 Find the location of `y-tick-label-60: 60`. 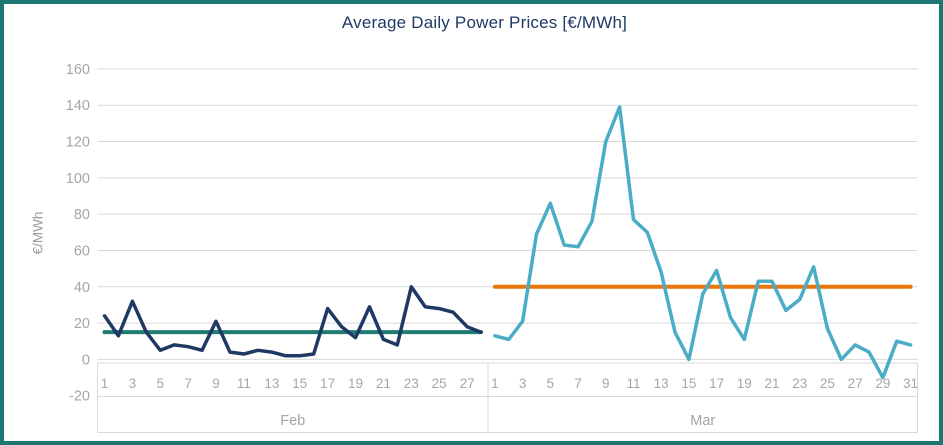

y-tick-label-60: 60 is located at coordinates (82, 251).